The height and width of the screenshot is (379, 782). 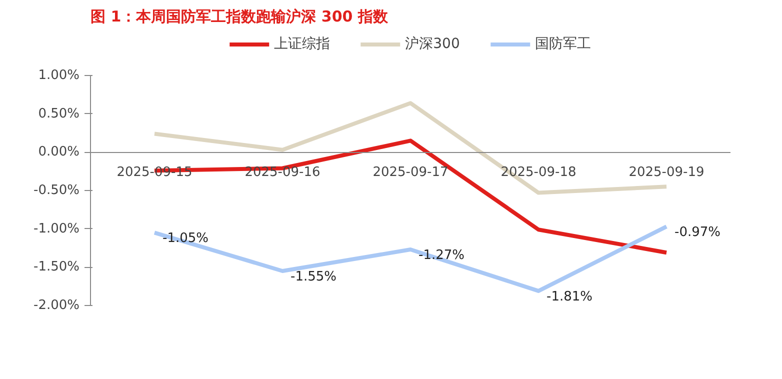 What do you see at coordinates (57, 267) in the screenshot?
I see `y-tick-label: -1.50%` at bounding box center [57, 267].